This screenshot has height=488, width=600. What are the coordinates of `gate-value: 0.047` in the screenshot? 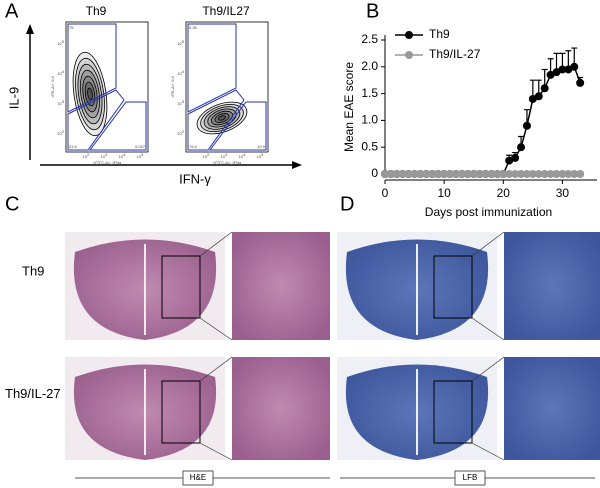 It's located at (140, 146).